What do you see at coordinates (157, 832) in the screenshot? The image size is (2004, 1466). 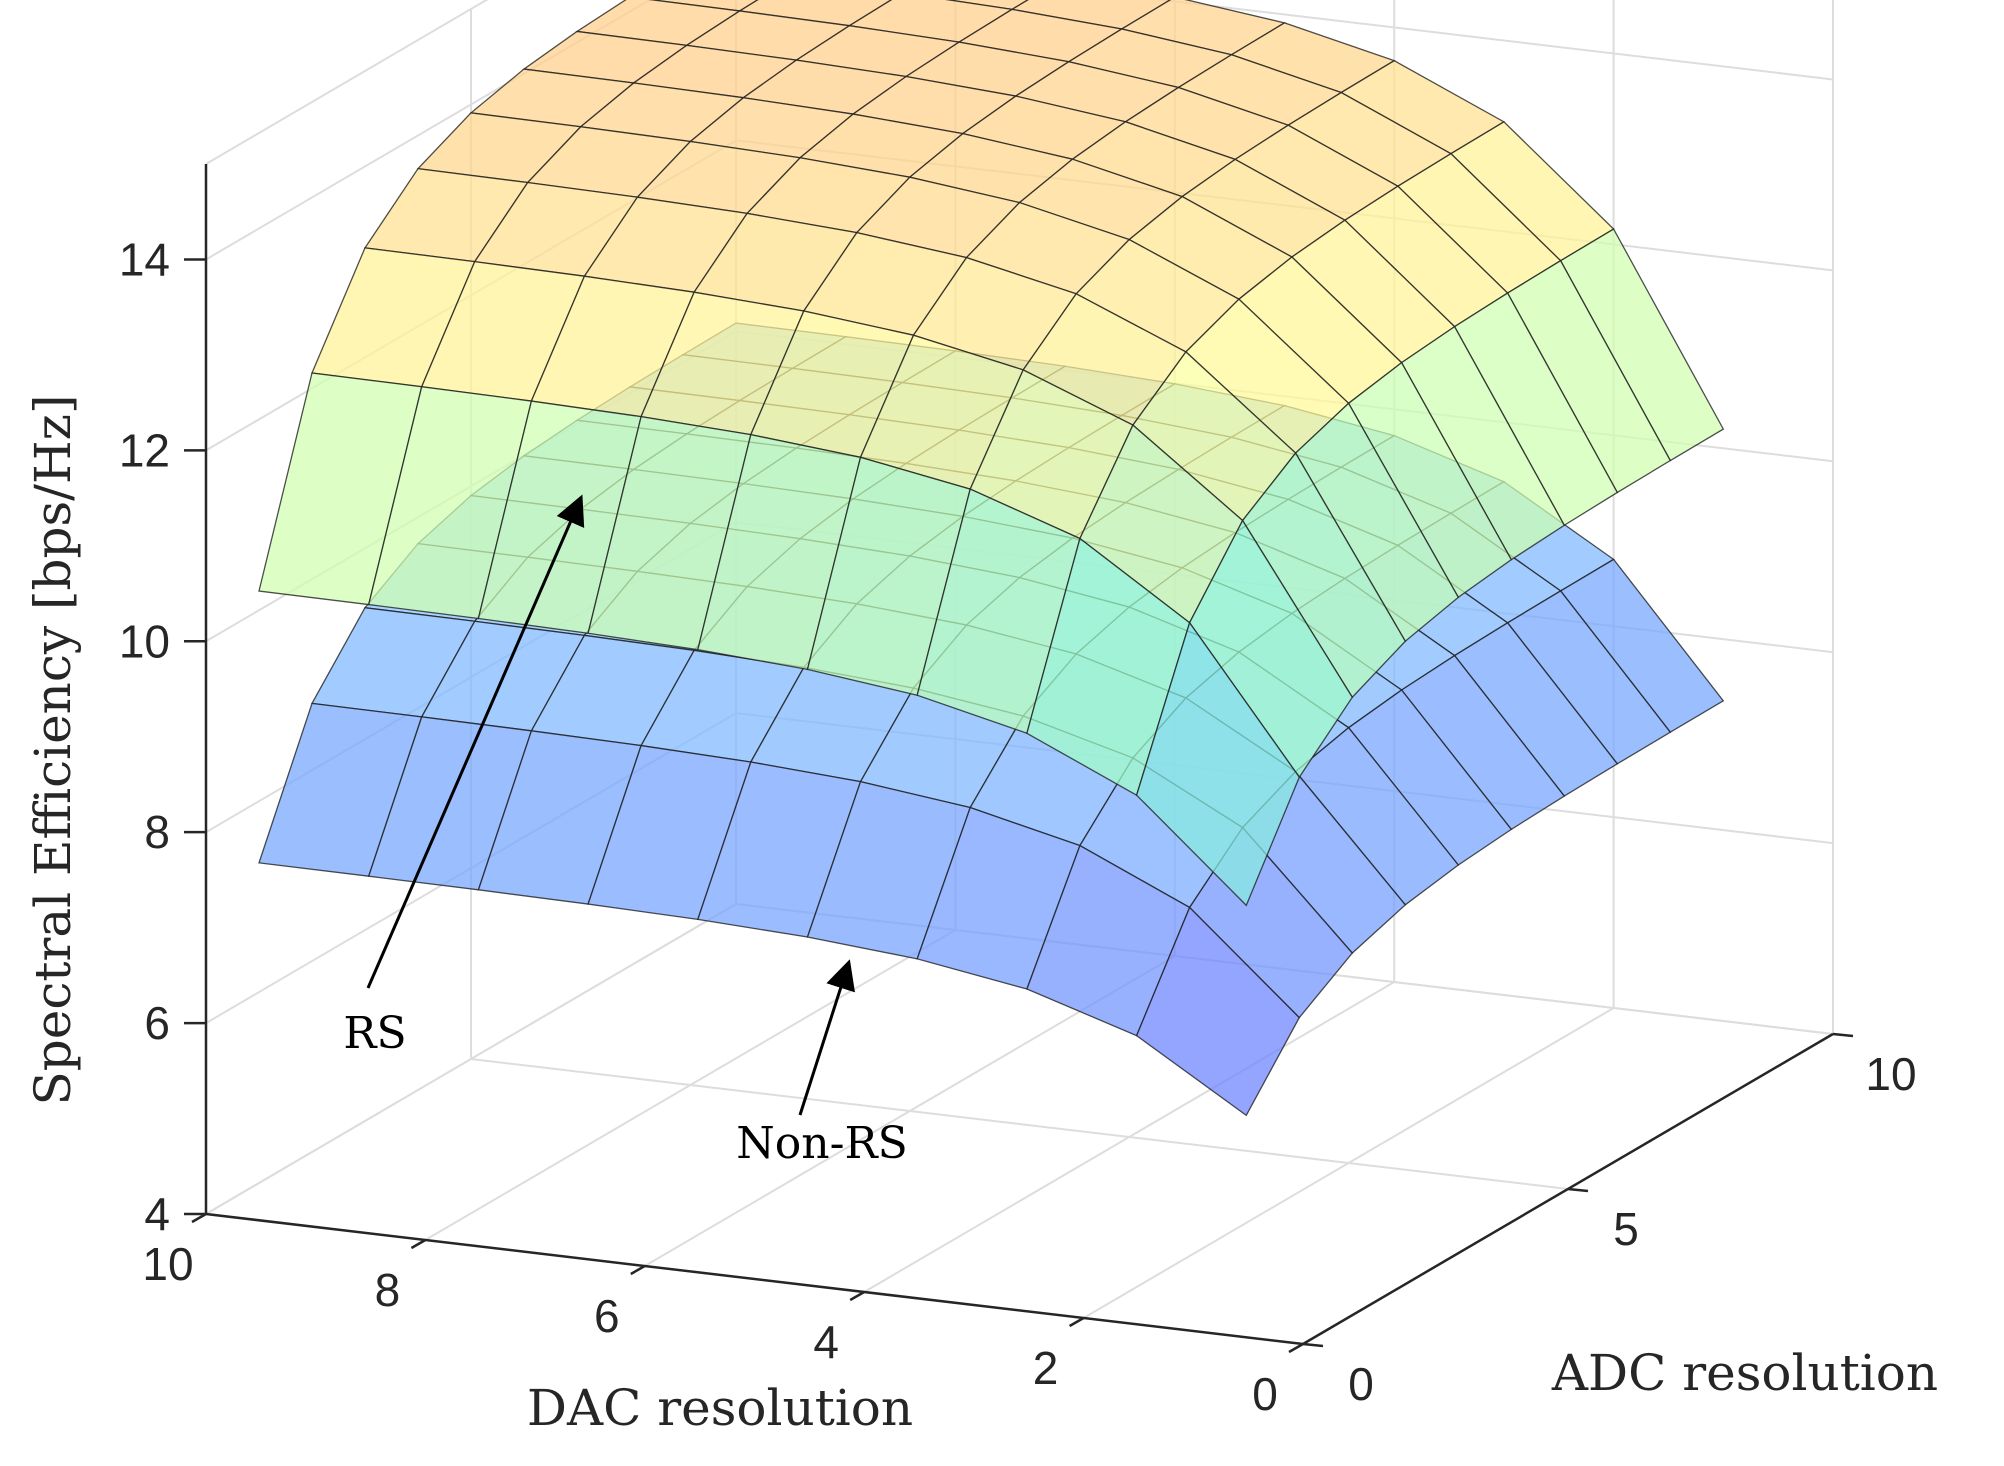 I see `z-tick-label: 8` at bounding box center [157, 832].